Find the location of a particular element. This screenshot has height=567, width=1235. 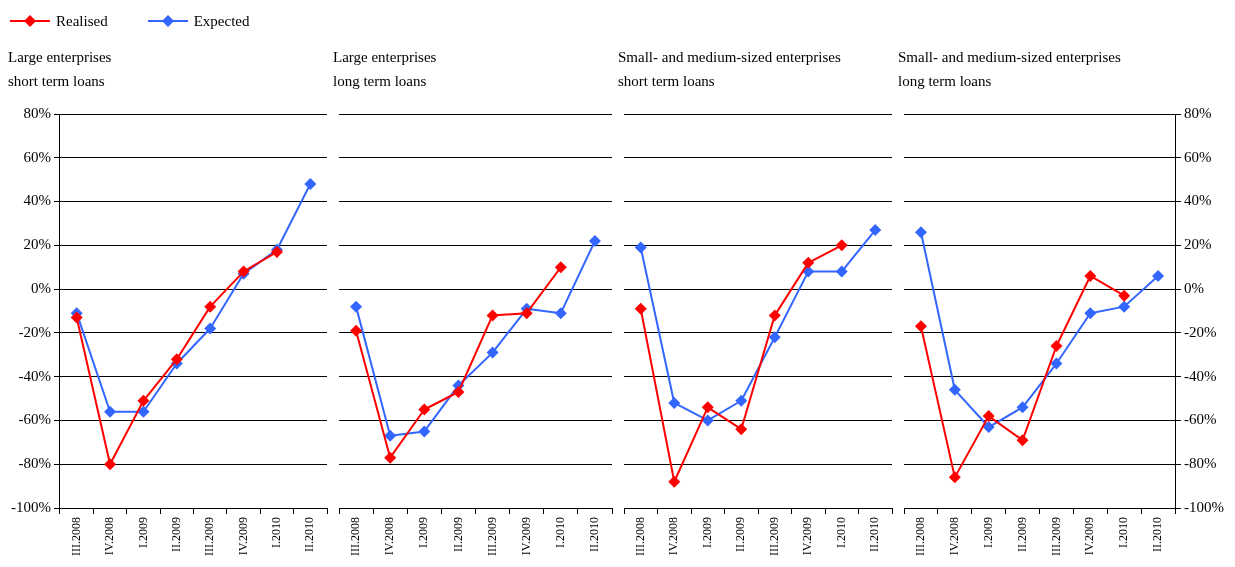

chart-title: Small- and medium-sized enterprises long term loans is located at coordinates (1010, 68).